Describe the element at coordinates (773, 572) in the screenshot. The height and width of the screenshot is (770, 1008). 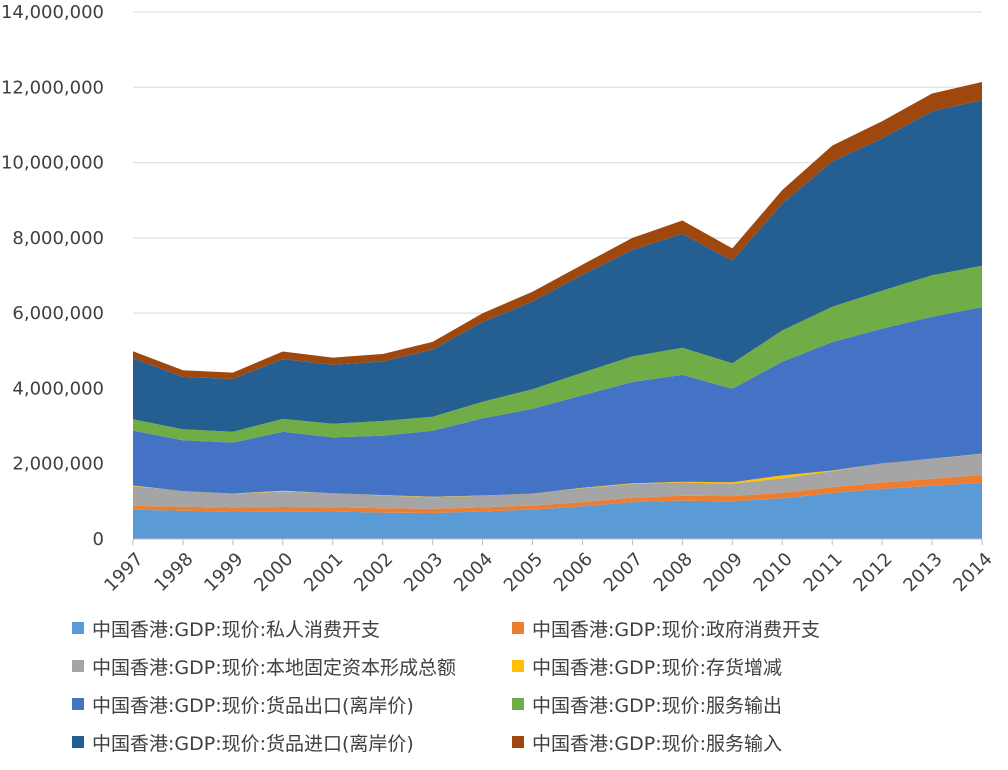
I see `x-tick-label: 2010` at that location.